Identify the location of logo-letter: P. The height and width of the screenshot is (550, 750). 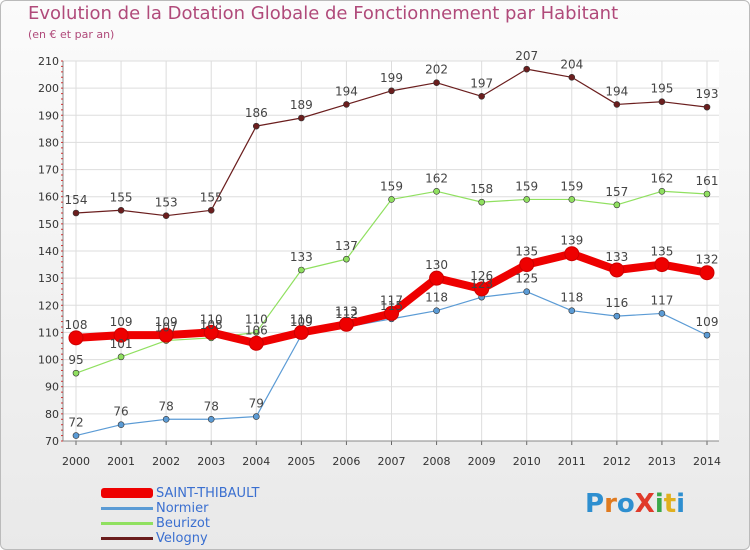
(595, 504).